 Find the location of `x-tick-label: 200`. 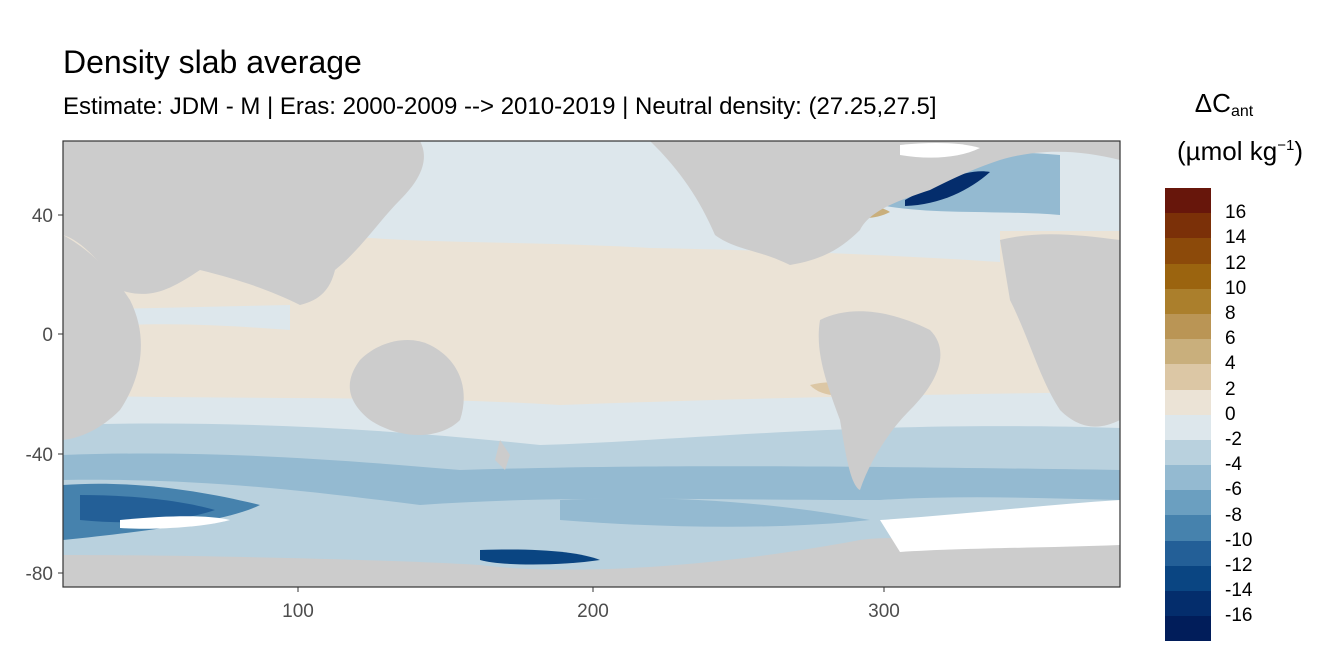

x-tick-label: 200 is located at coordinates (593, 611).